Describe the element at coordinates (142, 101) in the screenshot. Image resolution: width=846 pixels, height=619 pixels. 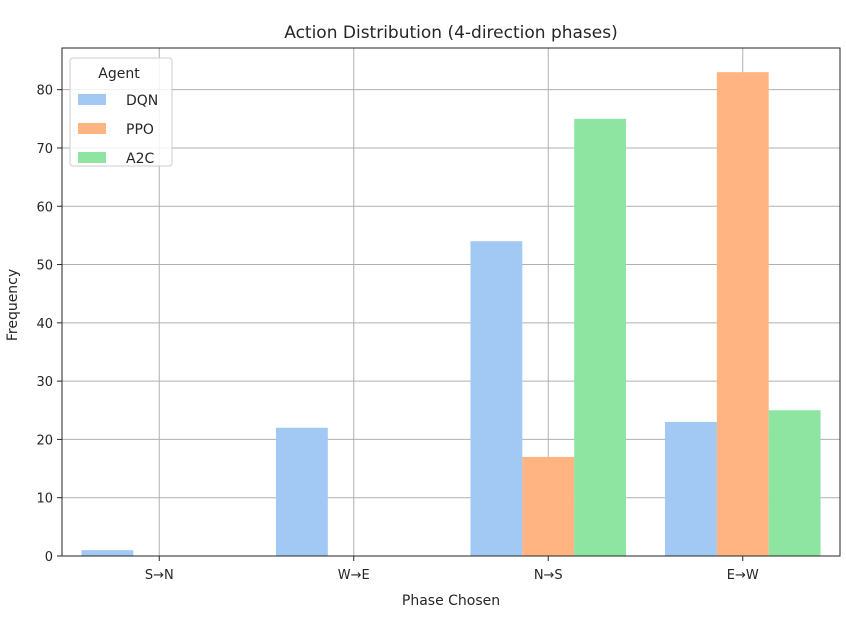
I see `legend-label-dqn: DQN` at that location.